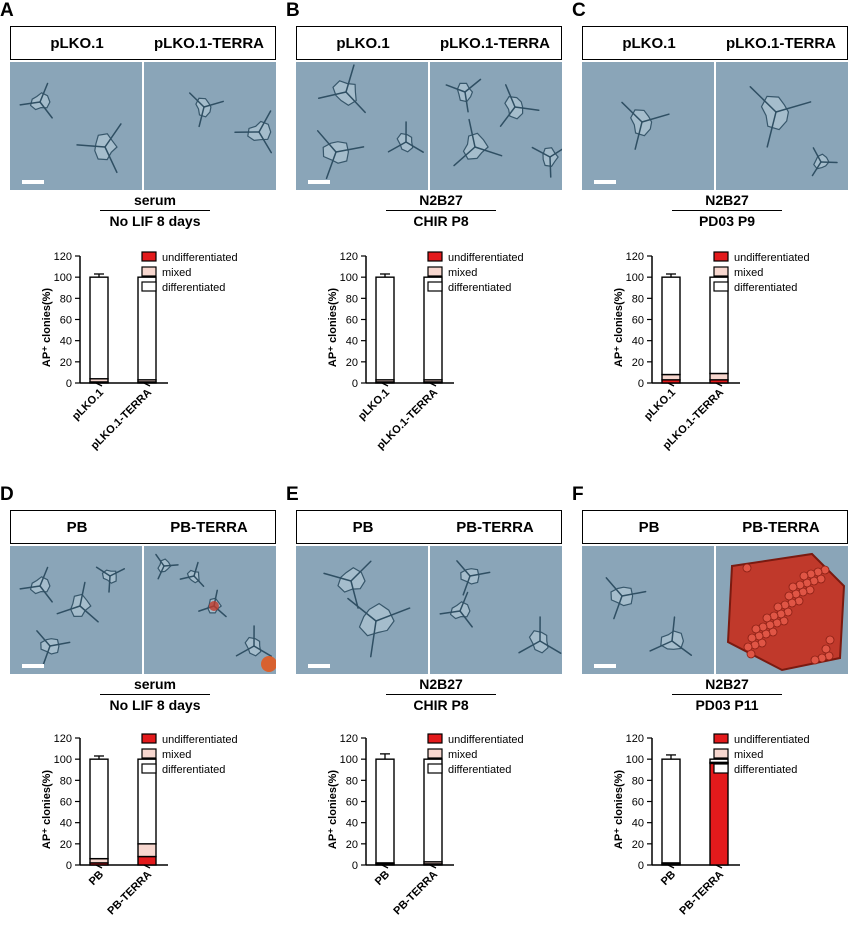 This screenshot has width=858, height=936. Describe the element at coordinates (671, 377) in the screenshot. I see `bar-segment-mixed` at that location.